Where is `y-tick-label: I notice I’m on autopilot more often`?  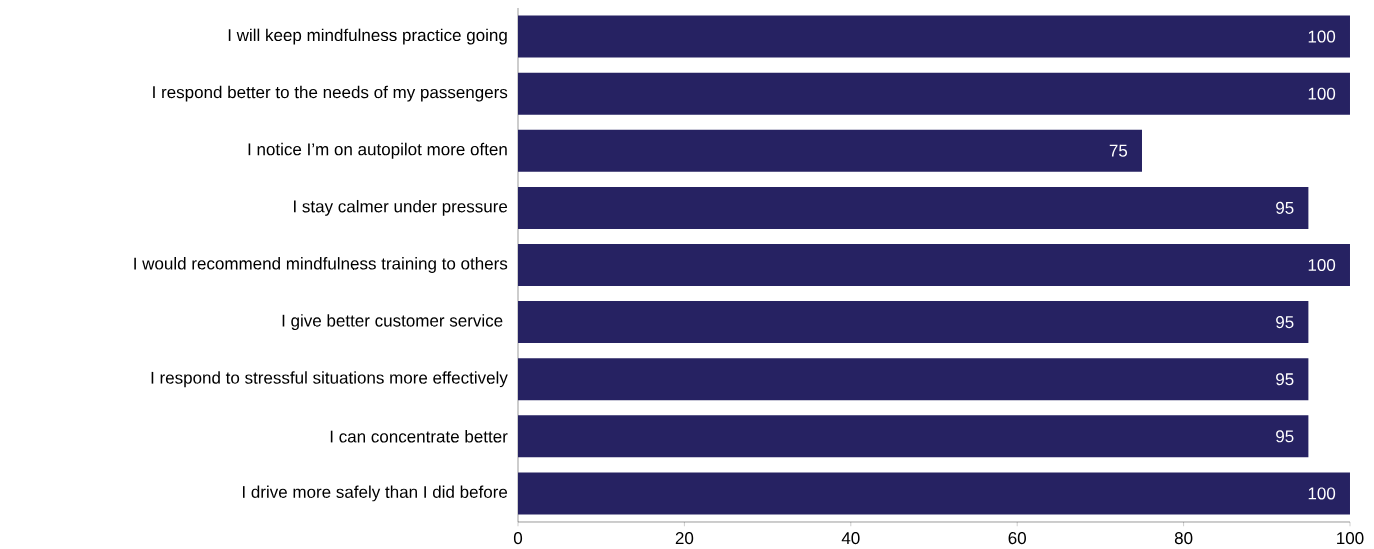 y-tick-label: I notice I’m on autopilot more often is located at coordinates (377, 150).